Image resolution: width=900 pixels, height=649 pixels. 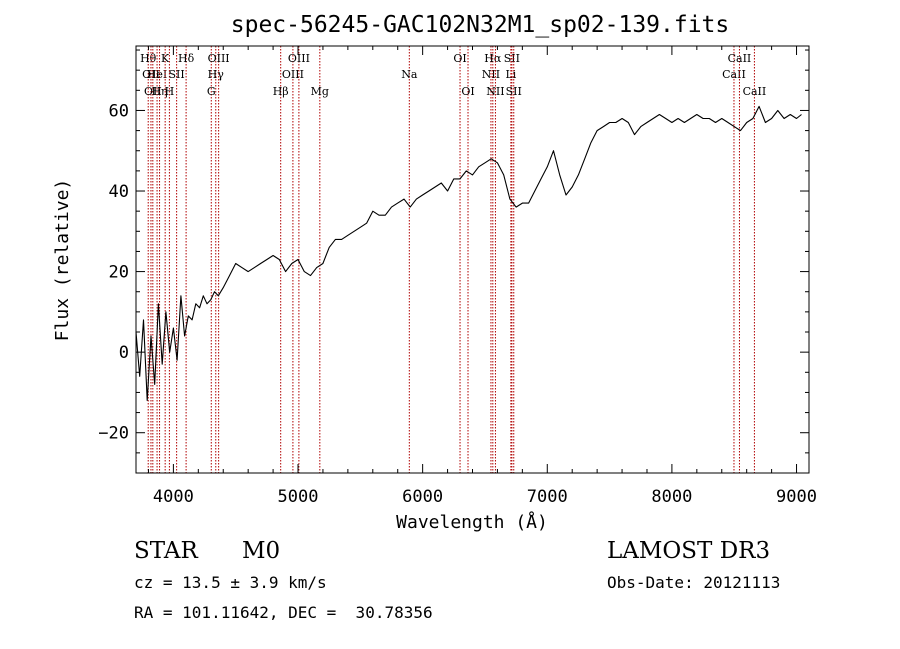 I want to click on line-label: H, so click(x=170, y=91).